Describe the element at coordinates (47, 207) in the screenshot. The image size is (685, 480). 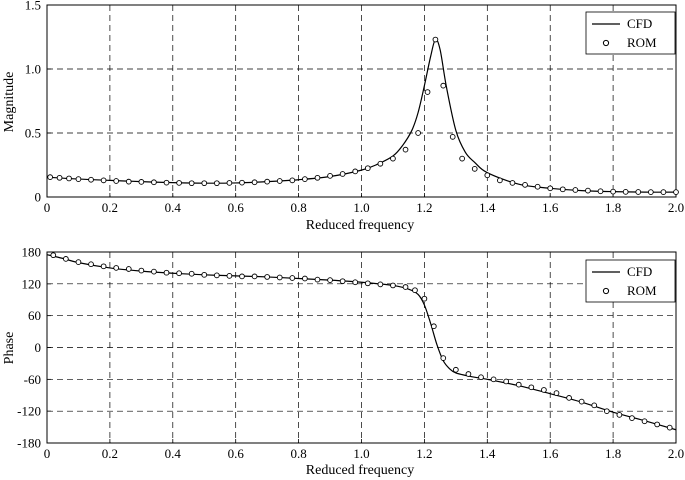
I see `magnitude-xtick-label: 0` at that location.